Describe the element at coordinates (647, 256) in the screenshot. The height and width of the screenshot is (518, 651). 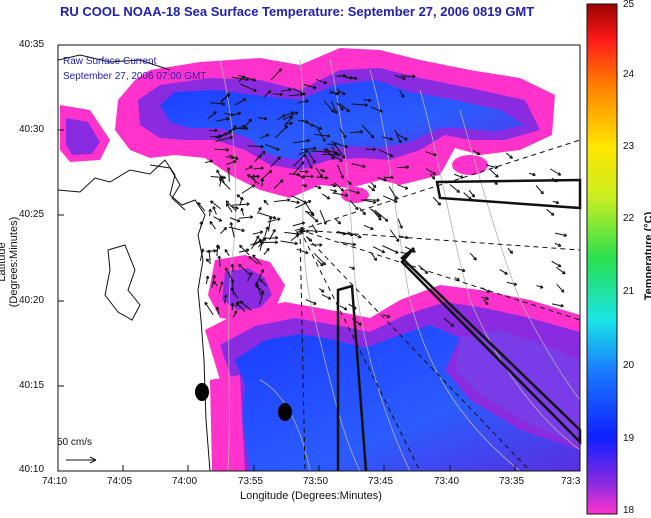
I see `colorbar-label: Temperature (°C)` at that location.